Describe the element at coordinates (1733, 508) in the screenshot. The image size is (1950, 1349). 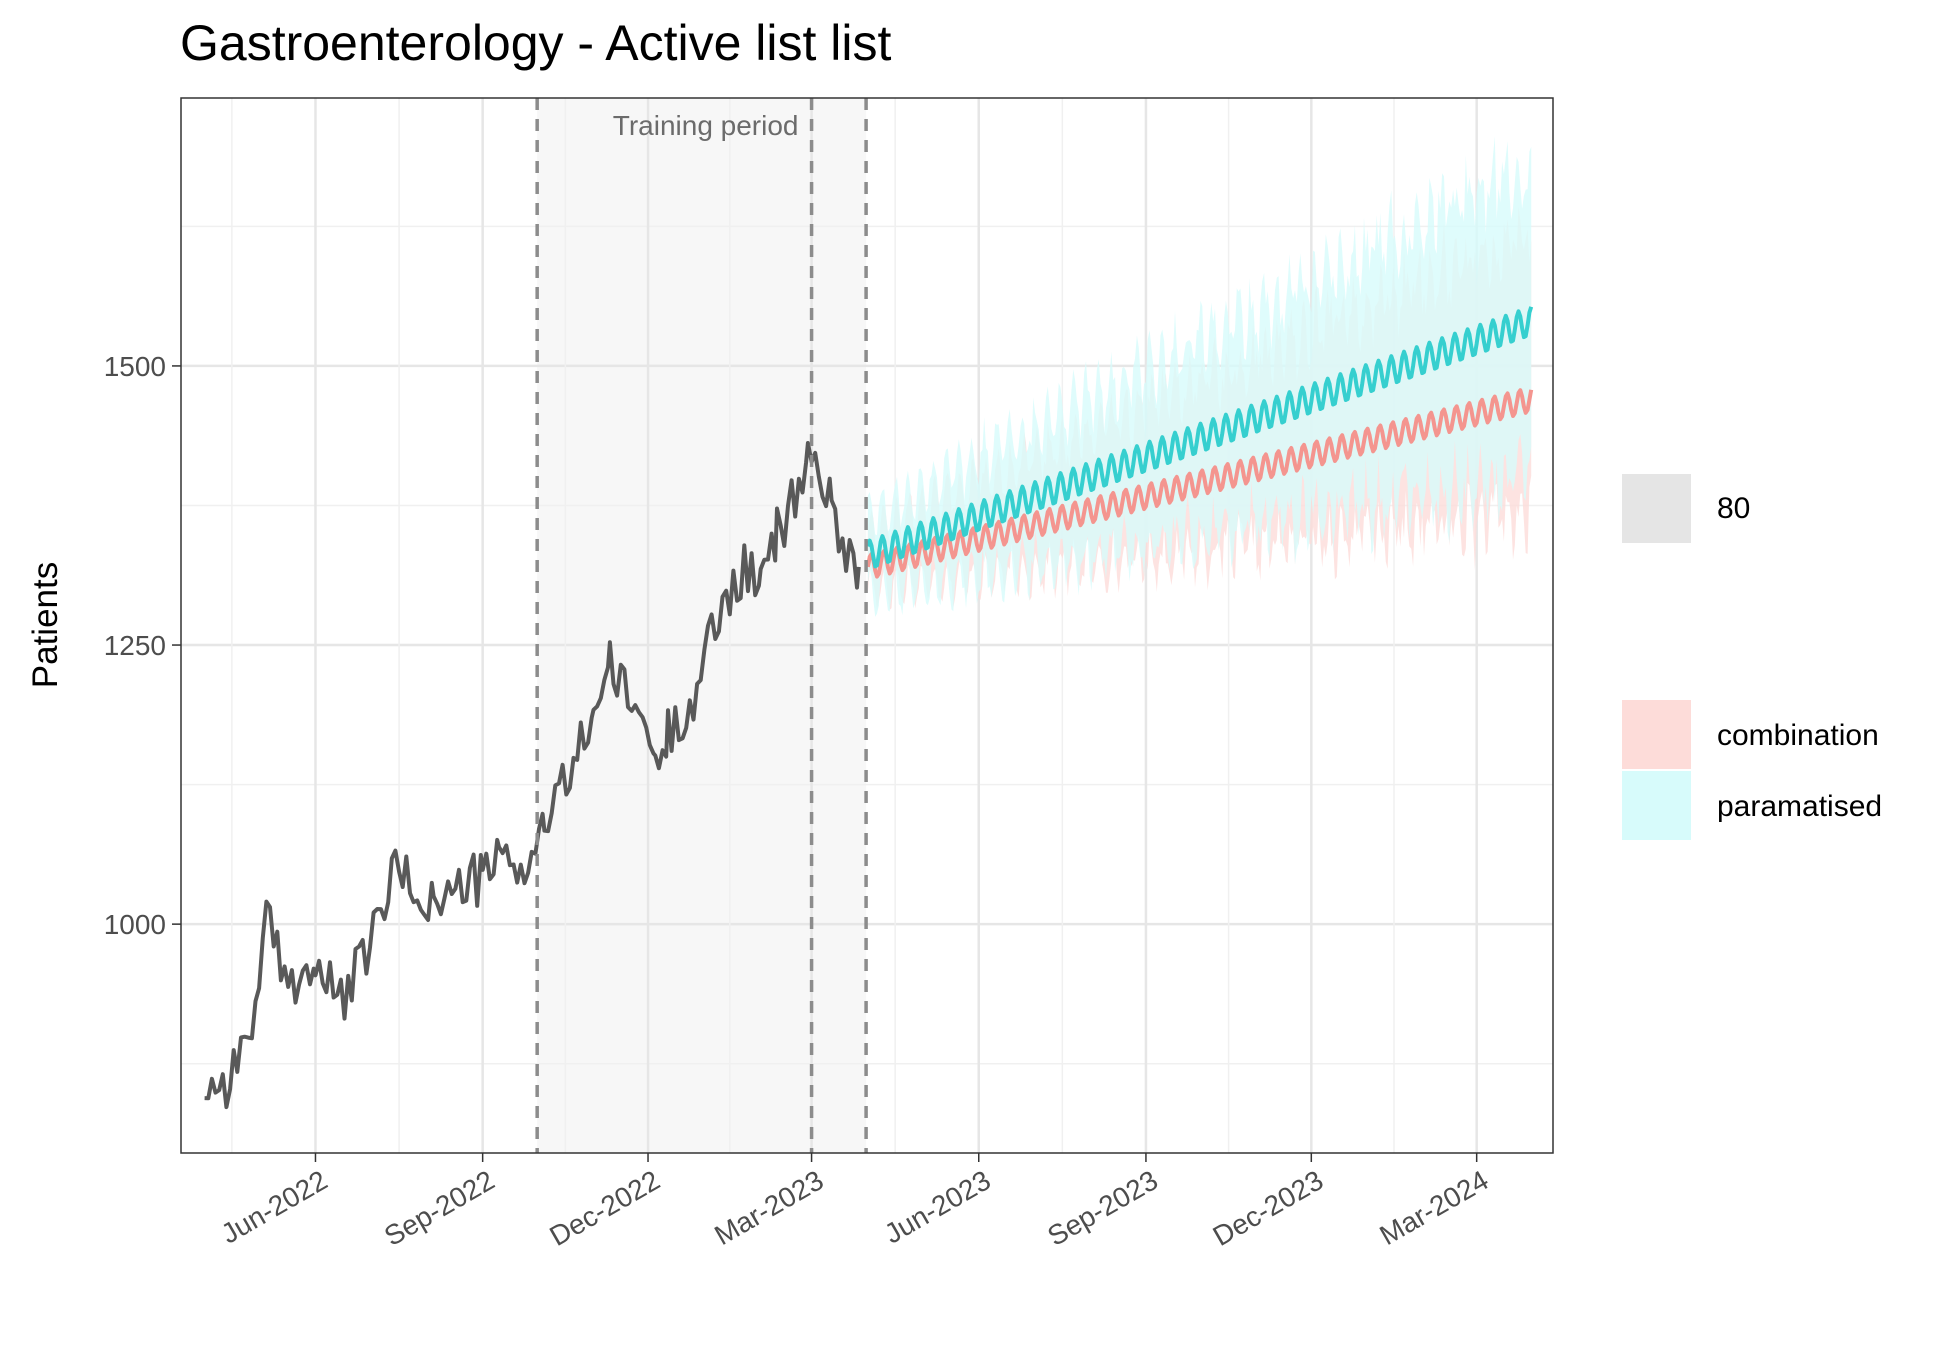
I see `legend-label-interval: 80` at that location.